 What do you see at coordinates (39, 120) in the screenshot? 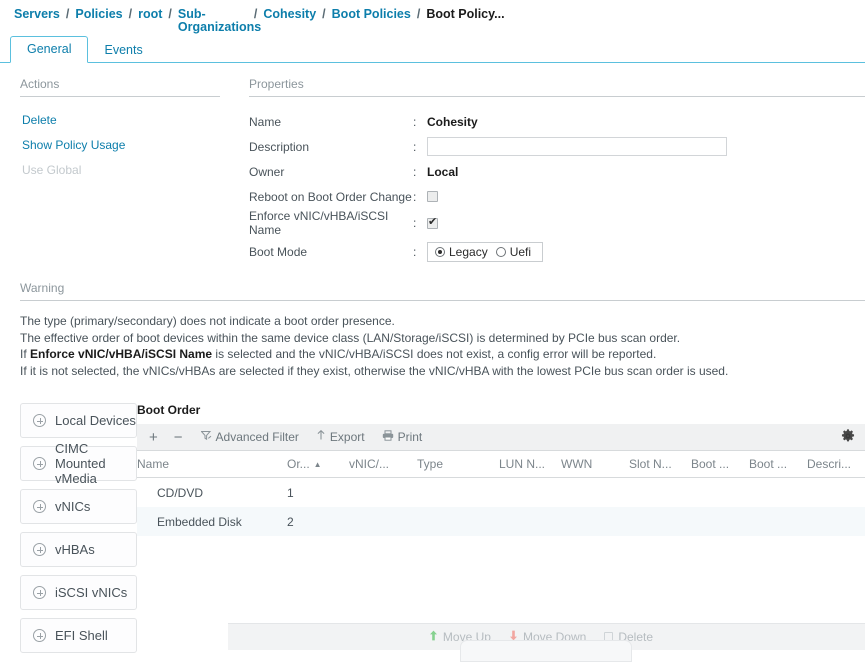
I see `action-delete: Delete` at bounding box center [39, 120].